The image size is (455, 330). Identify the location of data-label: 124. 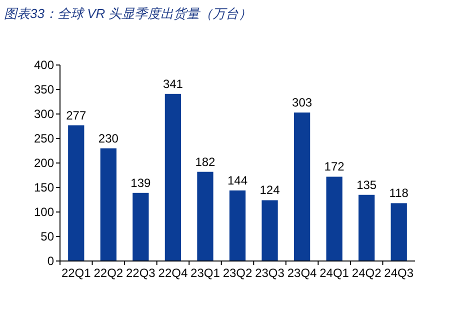
(270, 190).